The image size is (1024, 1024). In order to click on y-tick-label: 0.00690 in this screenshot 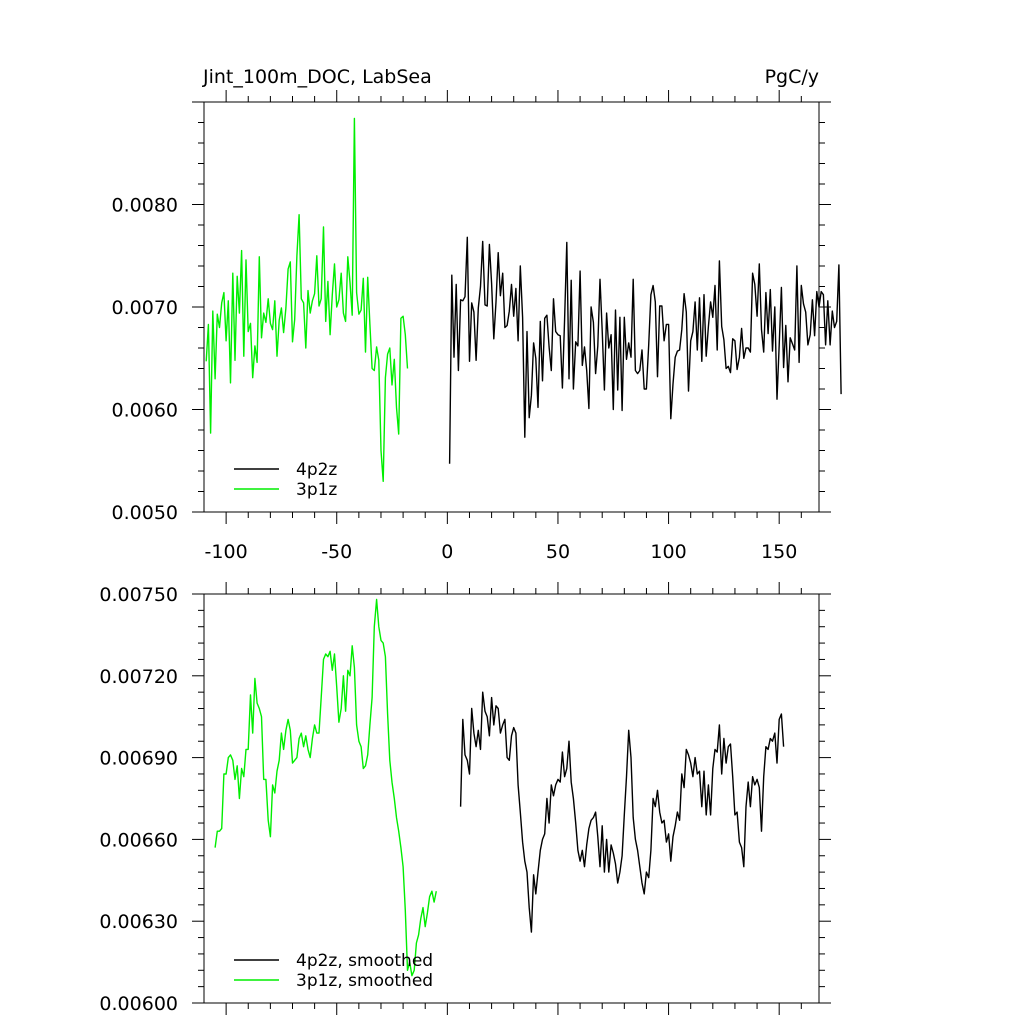, I will do `click(138, 759)`.